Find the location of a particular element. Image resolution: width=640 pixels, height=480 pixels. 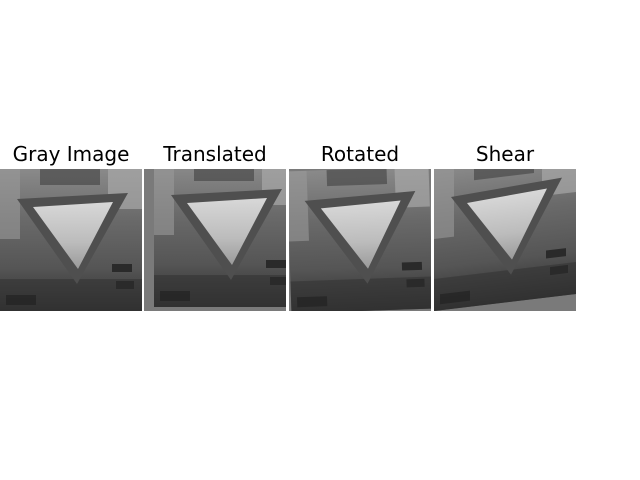

gray-sign-image is located at coordinates (71, 240).